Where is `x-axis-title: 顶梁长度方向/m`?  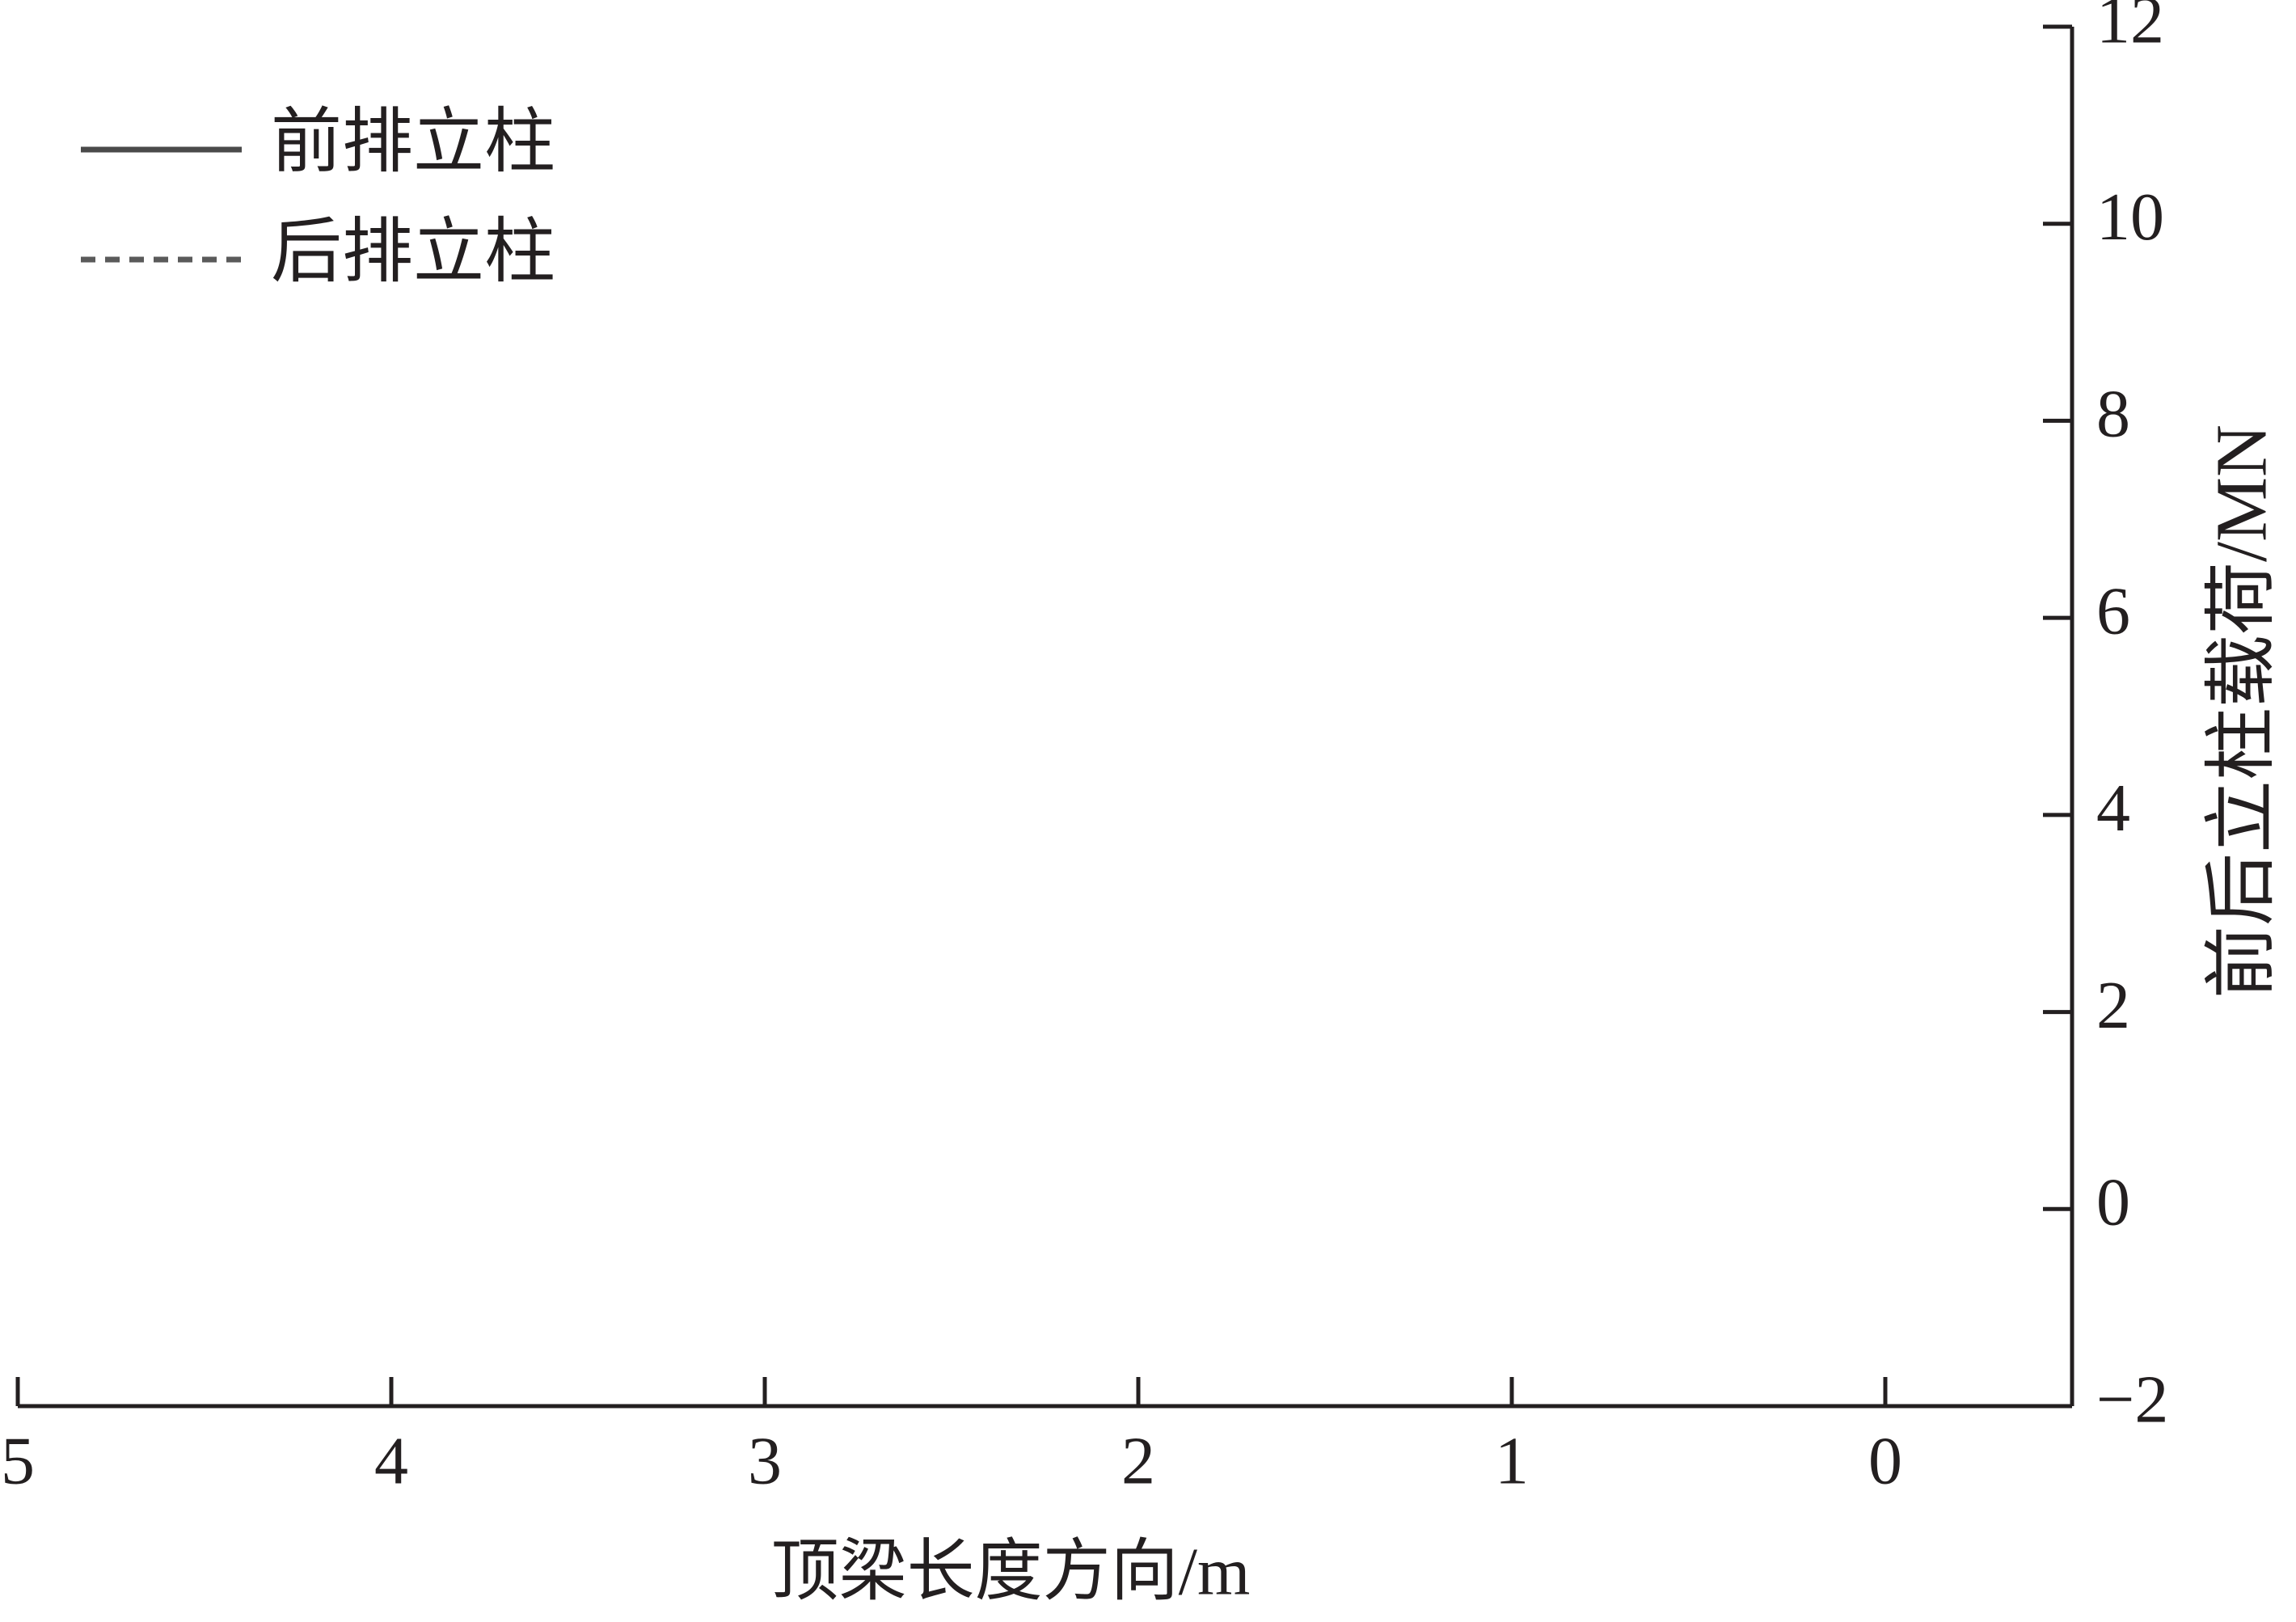 x-axis-title: 顶梁长度方向/m is located at coordinates (1011, 1572).